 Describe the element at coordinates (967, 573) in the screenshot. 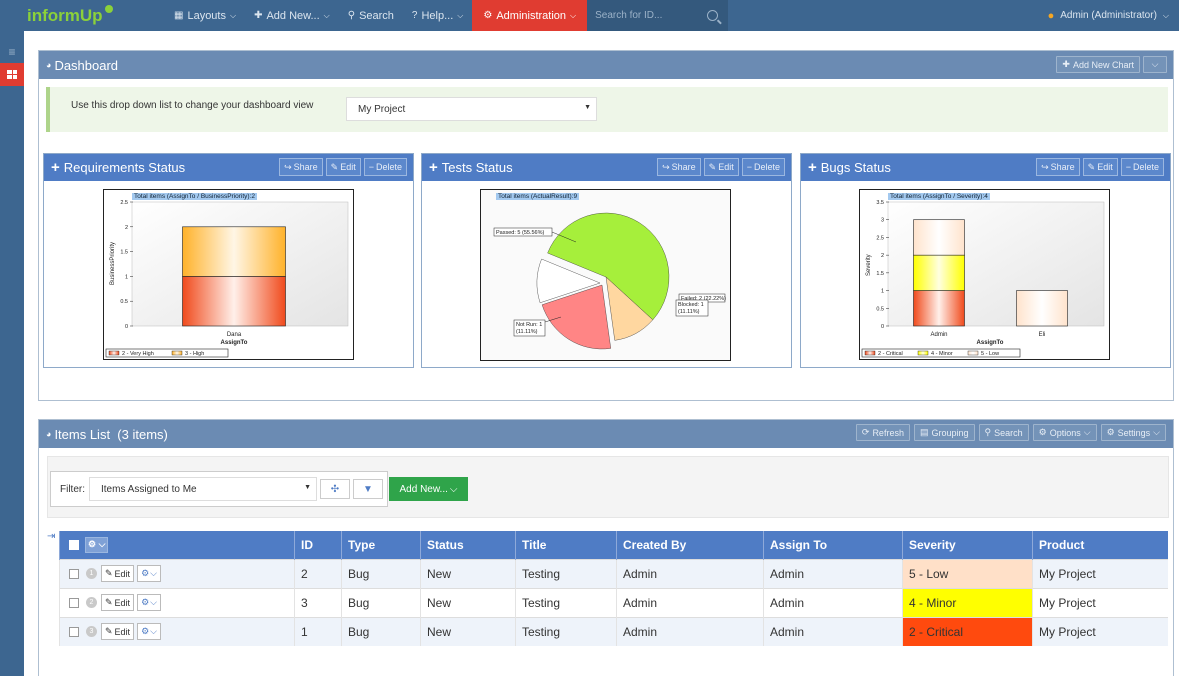

I see `cell-severity: 5 - Low` at that location.